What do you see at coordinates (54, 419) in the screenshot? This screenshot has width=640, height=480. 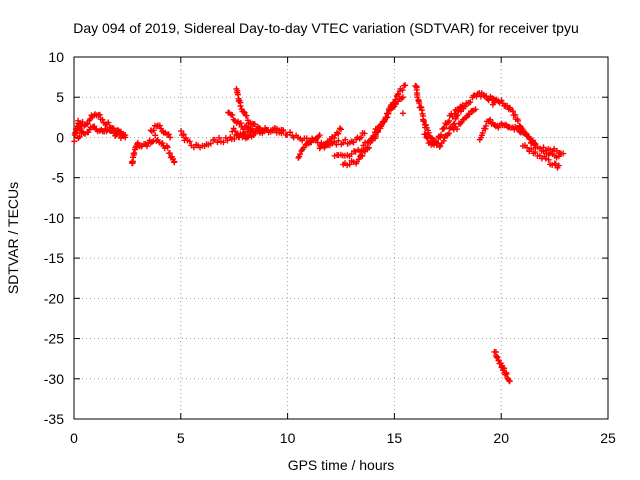 I see `y-tick-label: -35` at bounding box center [54, 419].